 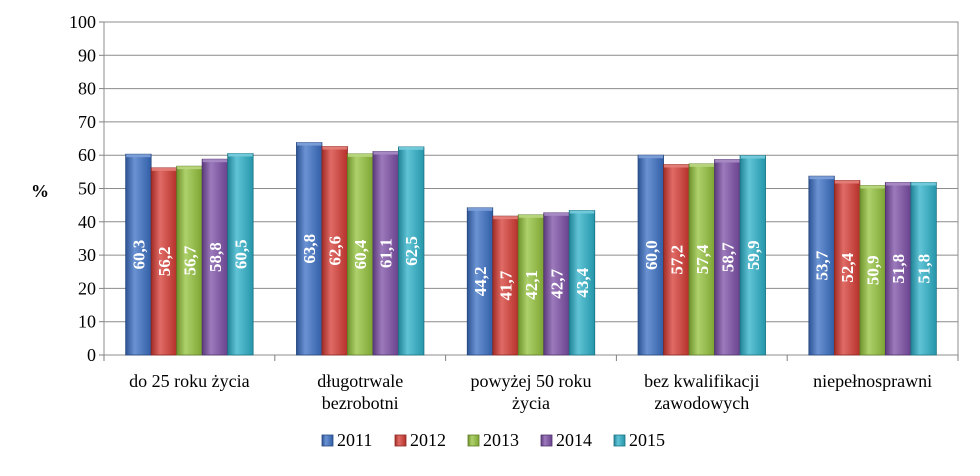 I want to click on data-label: 53,7, so click(x=822, y=265).